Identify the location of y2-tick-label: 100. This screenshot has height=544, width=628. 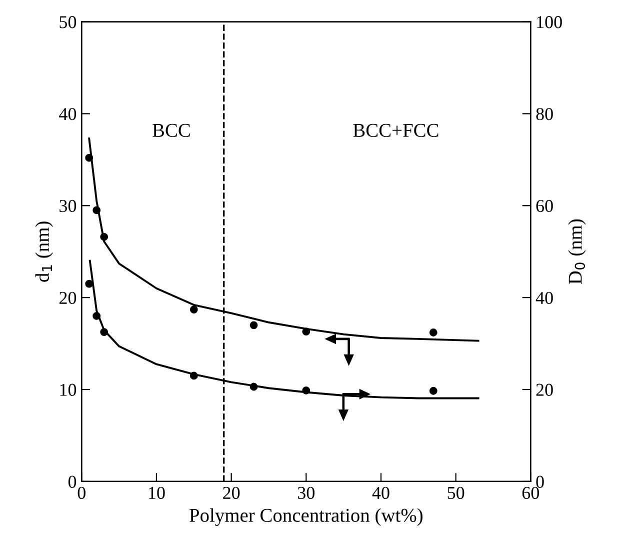
(549, 22).